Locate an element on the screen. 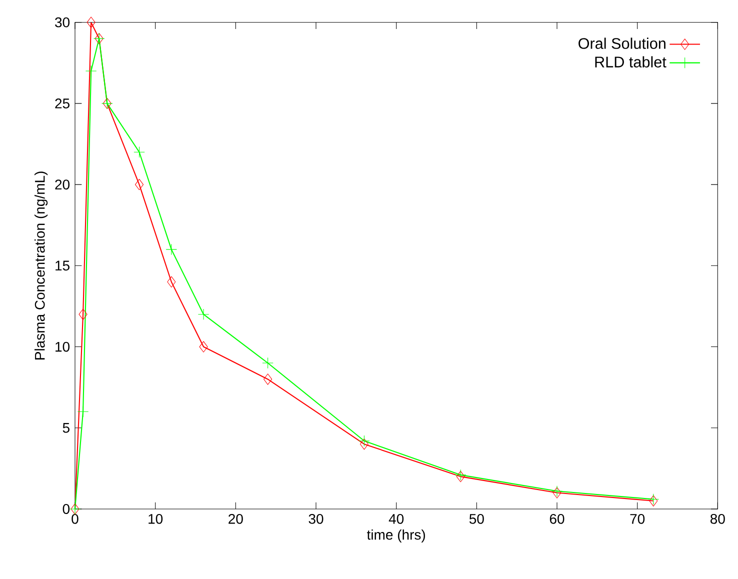 The height and width of the screenshot is (579, 738). x-tick-label: 80 is located at coordinates (717, 519).